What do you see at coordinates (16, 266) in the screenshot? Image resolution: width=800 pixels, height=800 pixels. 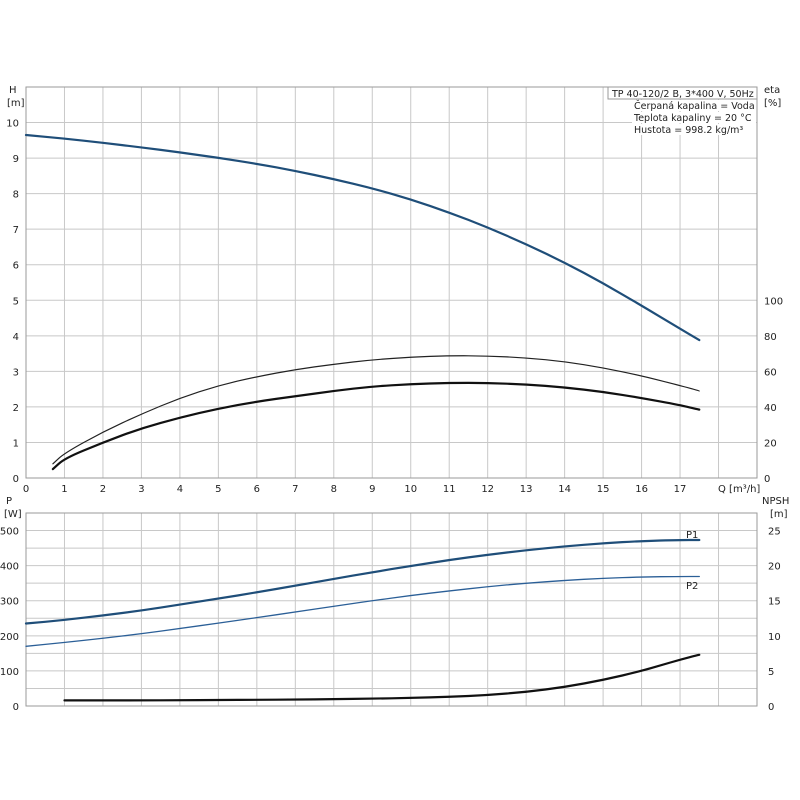 I see `top-left-tick-label: 6` at bounding box center [16, 266].